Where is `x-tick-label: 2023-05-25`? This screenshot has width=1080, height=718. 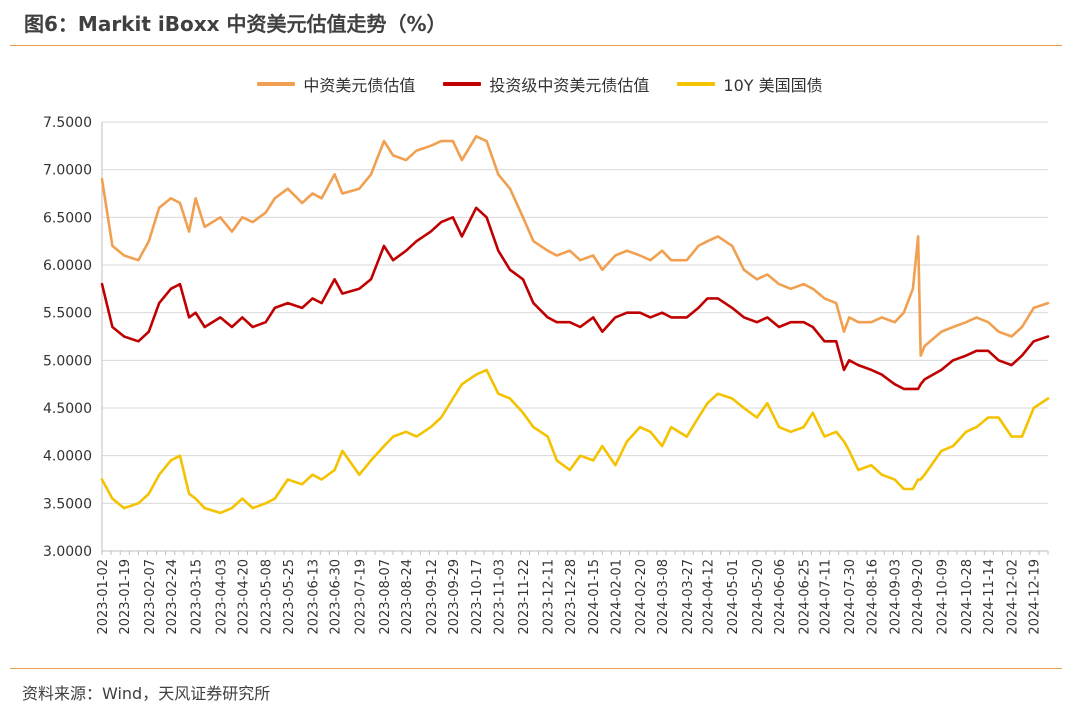
x-tick-label: 2023-05-25 is located at coordinates (289, 597).